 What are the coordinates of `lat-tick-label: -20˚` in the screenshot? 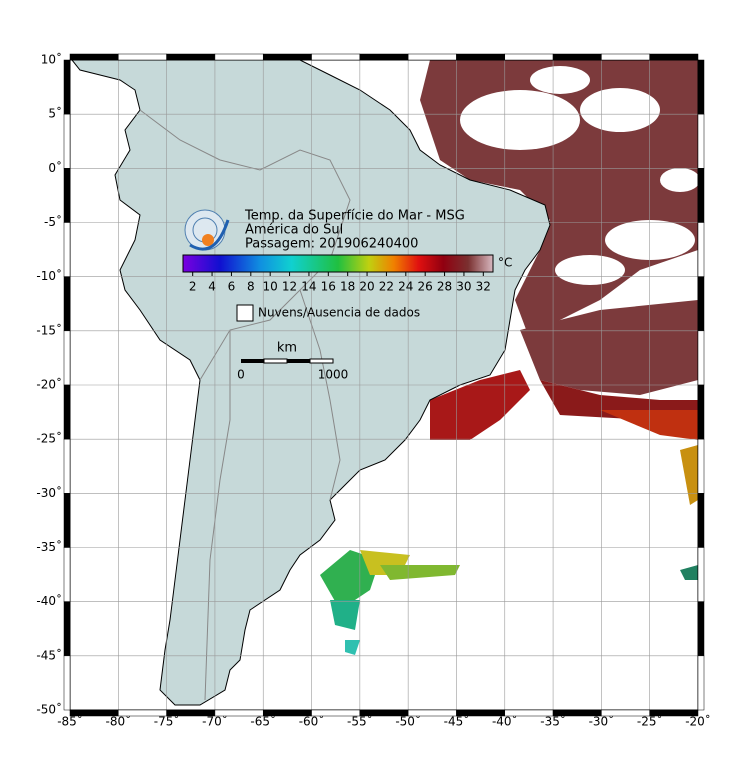 It's located at (49, 384).